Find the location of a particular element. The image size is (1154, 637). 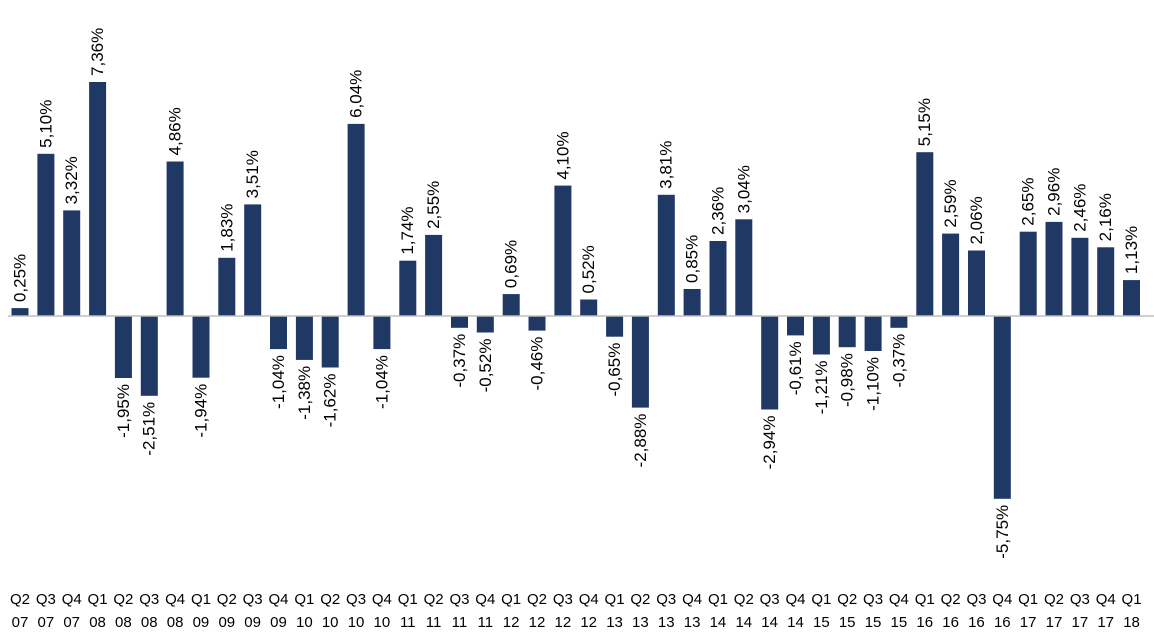

value-label: -1,10% is located at coordinates (873, 384).